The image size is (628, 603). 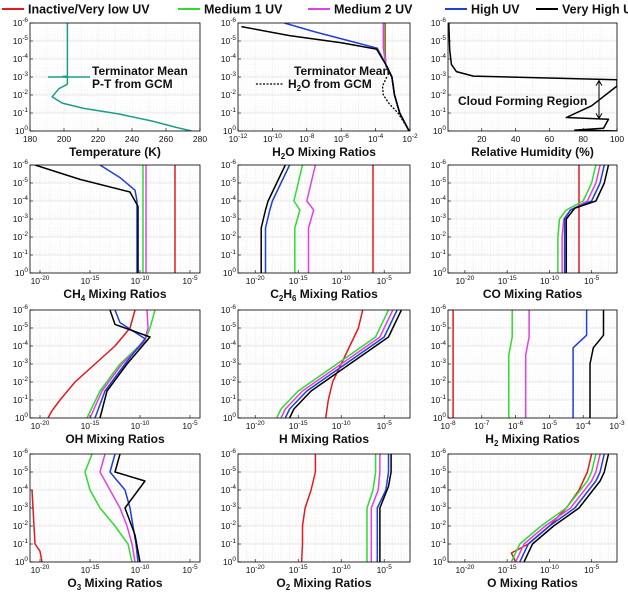 What do you see at coordinates (115, 152) in the screenshot?
I see `x-axis-label: Temperature (K)` at bounding box center [115, 152].